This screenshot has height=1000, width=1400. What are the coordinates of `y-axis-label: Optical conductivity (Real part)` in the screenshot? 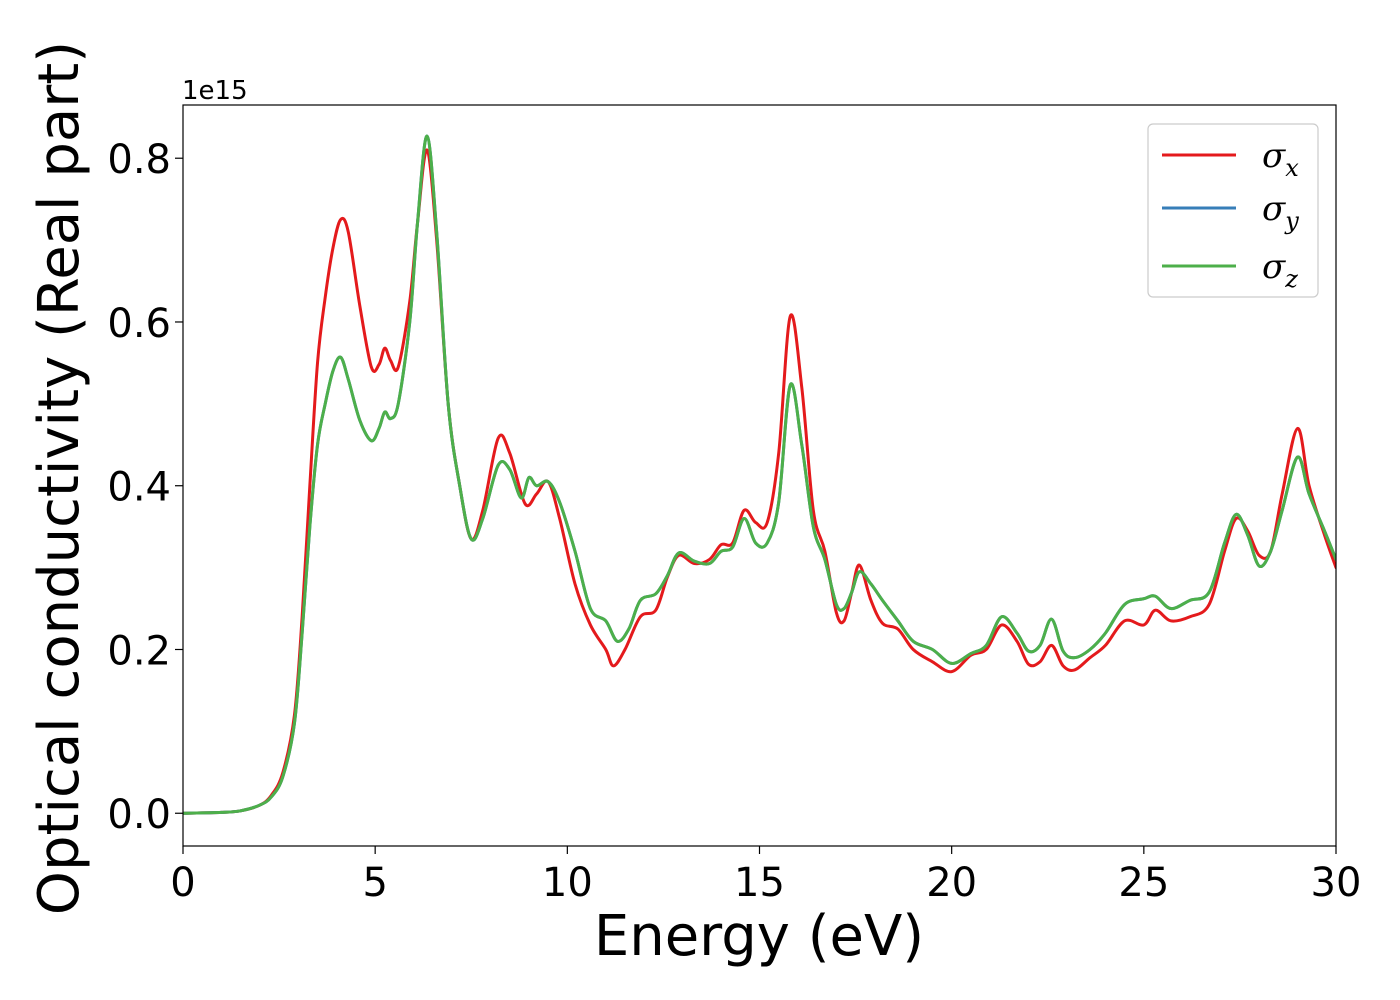 It's located at (59, 478).